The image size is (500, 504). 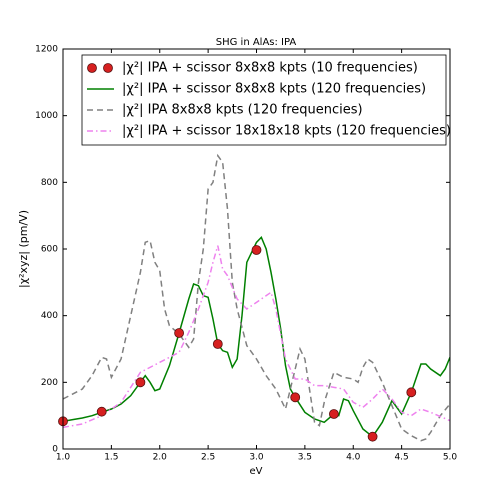 What do you see at coordinates (208, 458) in the screenshot?
I see `x-tick-label: 2.5` at bounding box center [208, 458].